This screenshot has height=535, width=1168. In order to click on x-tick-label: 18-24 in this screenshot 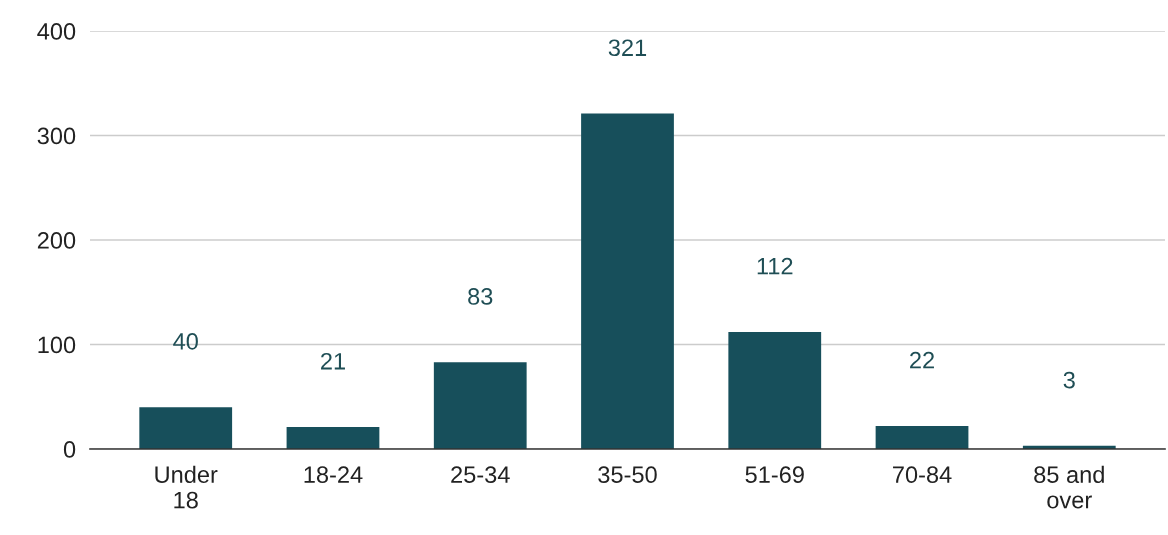, I will do `click(333, 475)`.